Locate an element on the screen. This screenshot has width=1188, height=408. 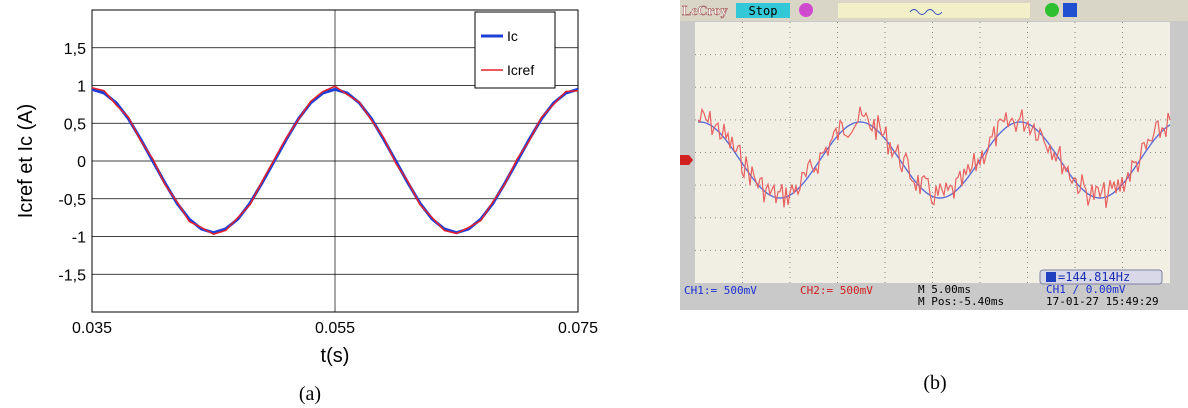
legend-box is located at coordinates (515, 50).